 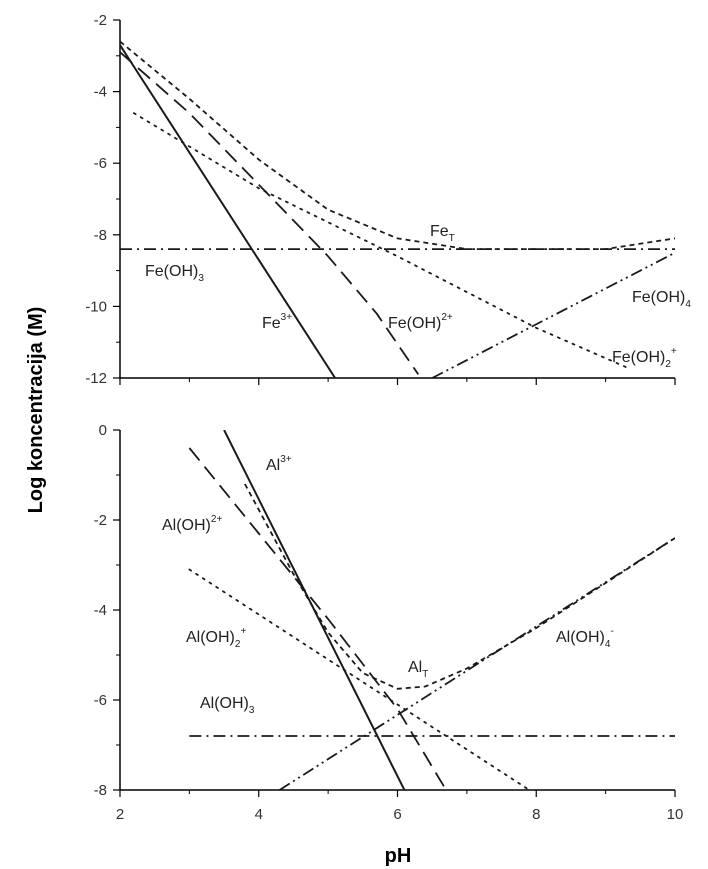 I want to click on y-tick-label: -10, so click(x=96, y=306).